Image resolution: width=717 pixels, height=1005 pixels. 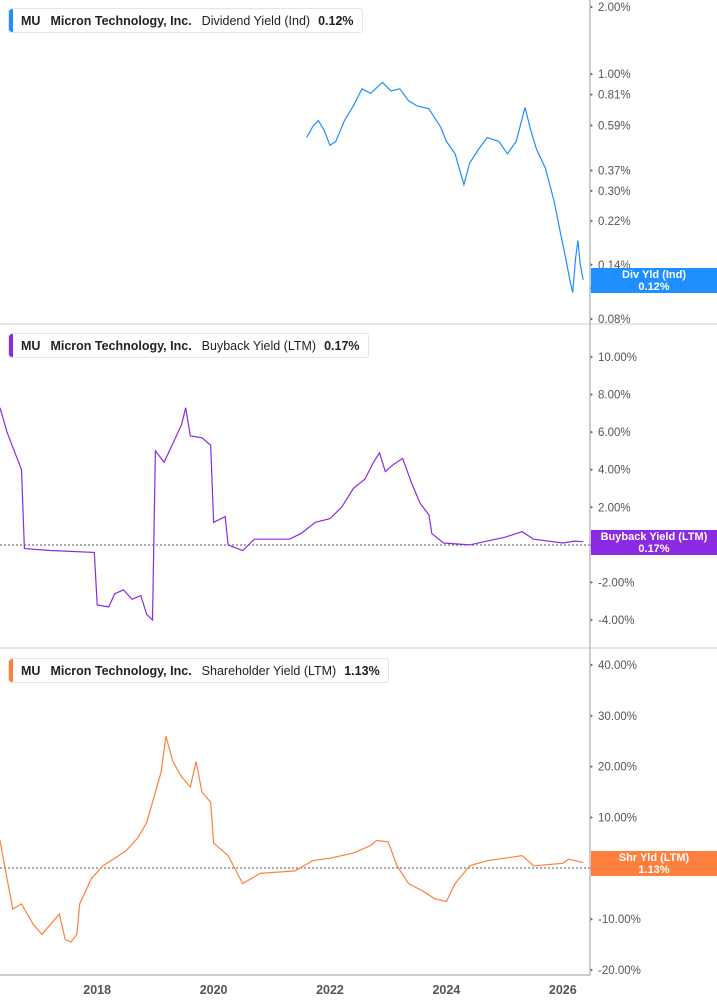 I want to click on tag-value: 1.13%, so click(x=654, y=869).